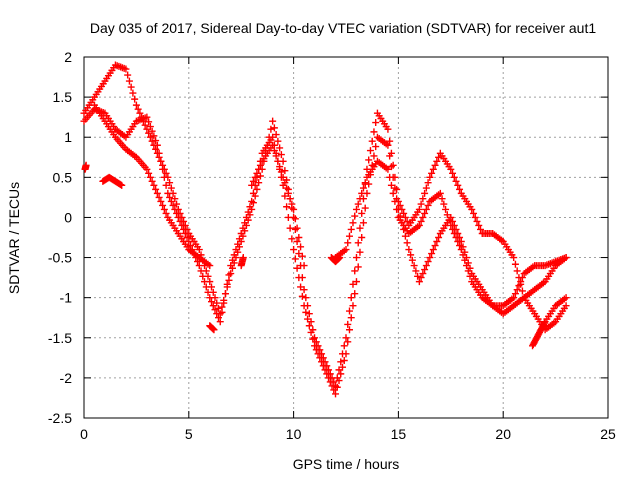  I want to click on x-tick-label: 5, so click(189, 434).